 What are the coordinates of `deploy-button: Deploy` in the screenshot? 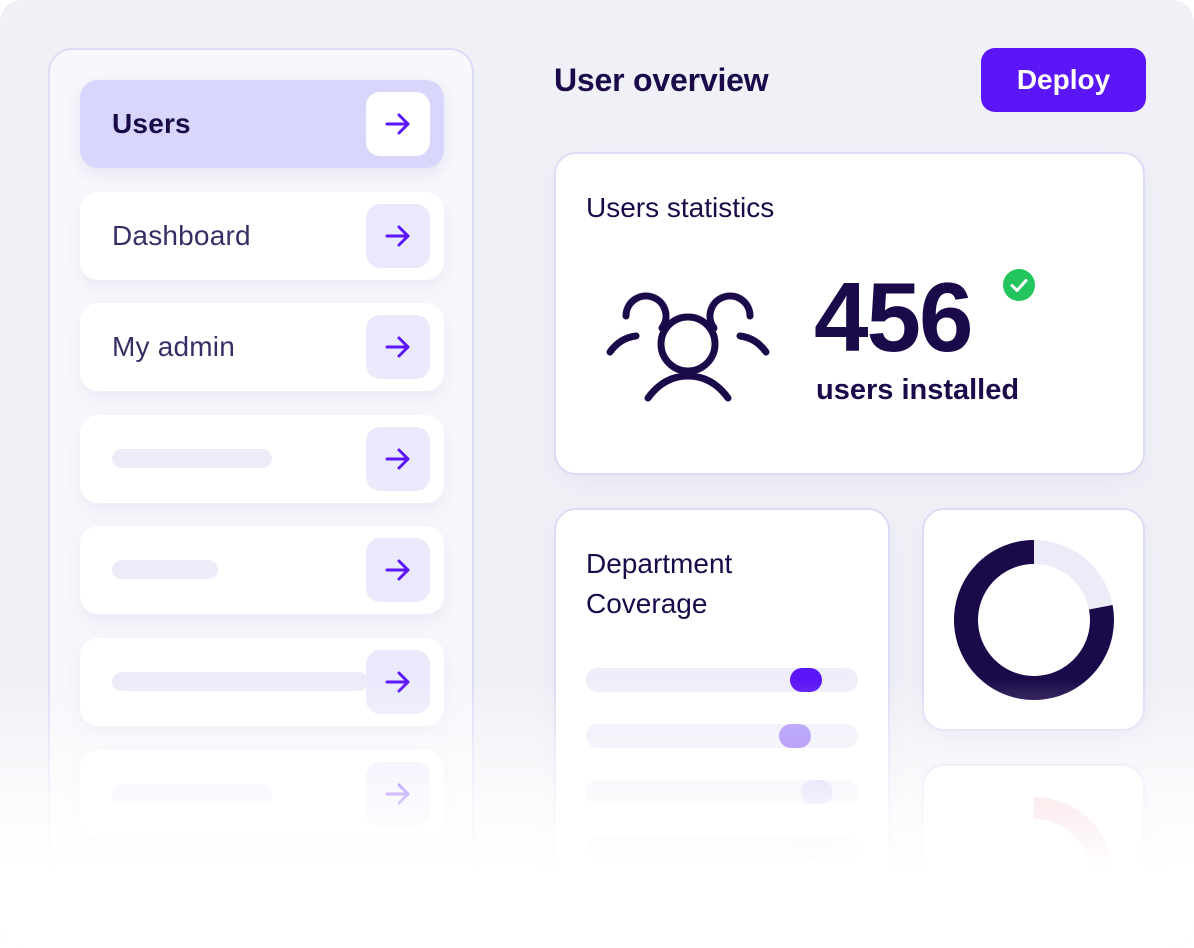 It's located at (1063, 80).